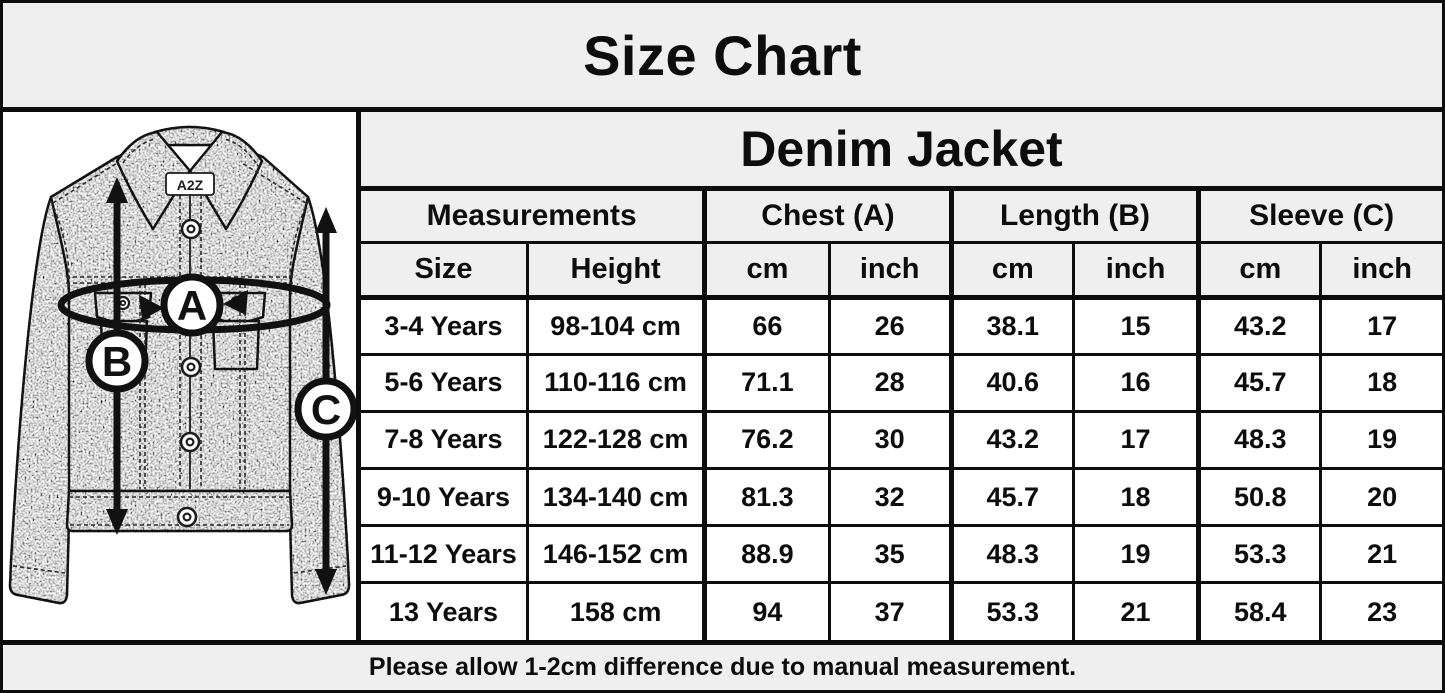 The image size is (1445, 693). What do you see at coordinates (1012, 610) in the screenshot?
I see `cell-length-cm: 53.3` at bounding box center [1012, 610].